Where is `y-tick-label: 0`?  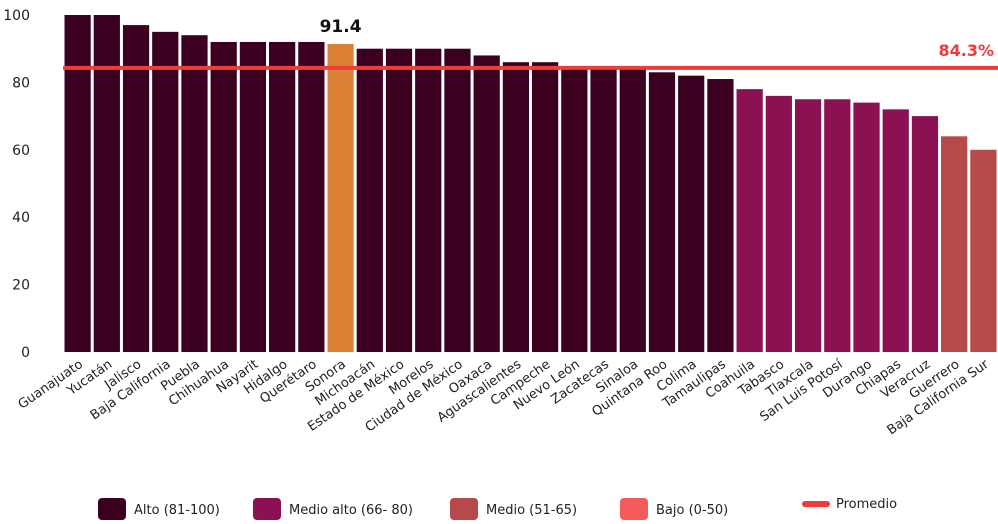 y-tick-label: 0 is located at coordinates (25, 353).